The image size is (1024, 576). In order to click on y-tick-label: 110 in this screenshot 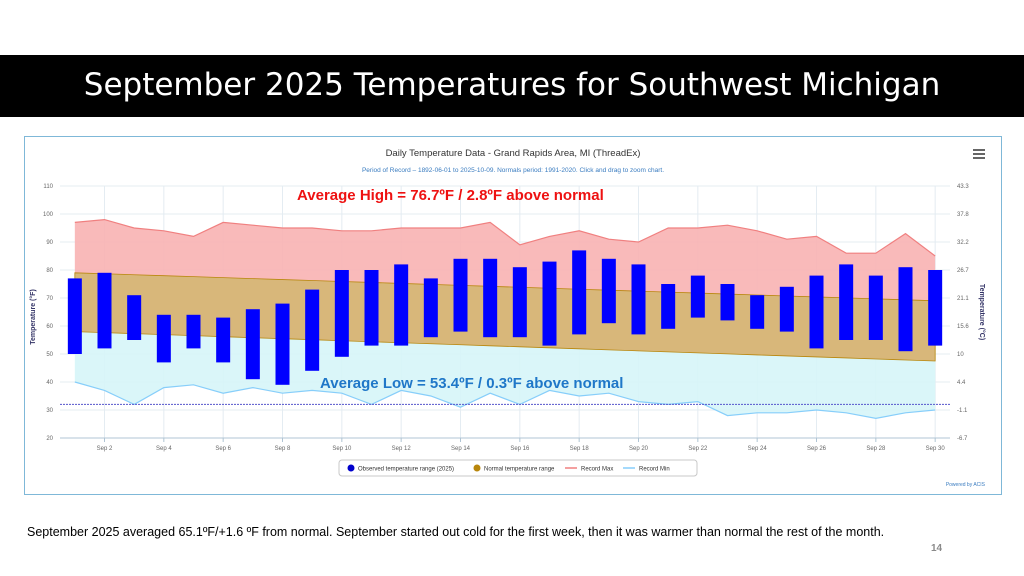, I will do `click(48, 187)`.